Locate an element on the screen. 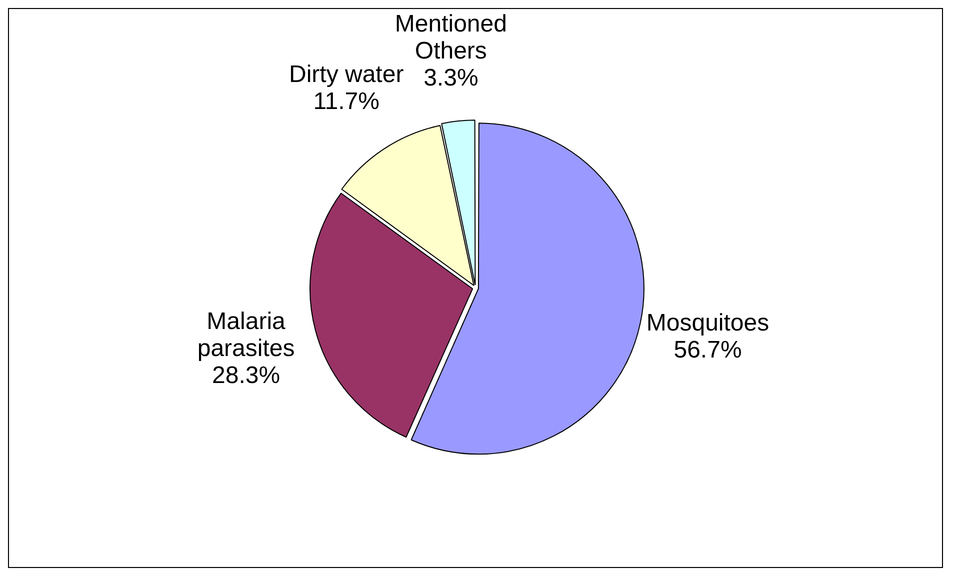 This screenshot has height=573, width=955. data-label: 56.7% is located at coordinates (708, 350).